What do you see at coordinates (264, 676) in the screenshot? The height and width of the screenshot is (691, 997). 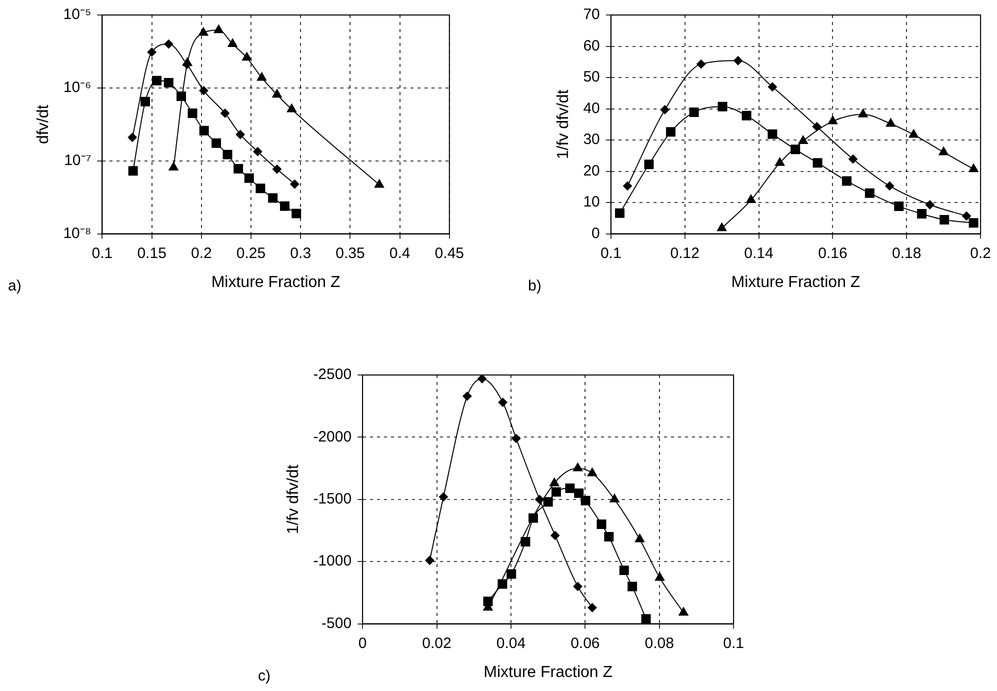 I see `text: c)` at bounding box center [264, 676].